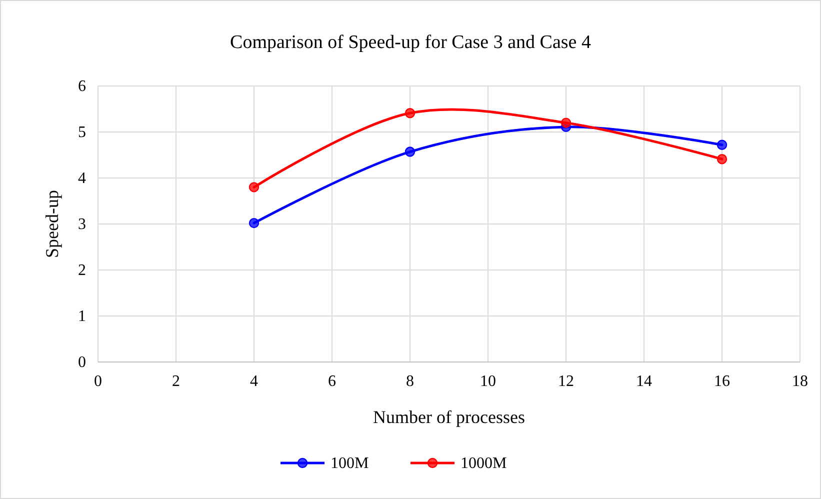  Describe the element at coordinates (82, 270) in the screenshot. I see `y-tick-label: 2` at that location.